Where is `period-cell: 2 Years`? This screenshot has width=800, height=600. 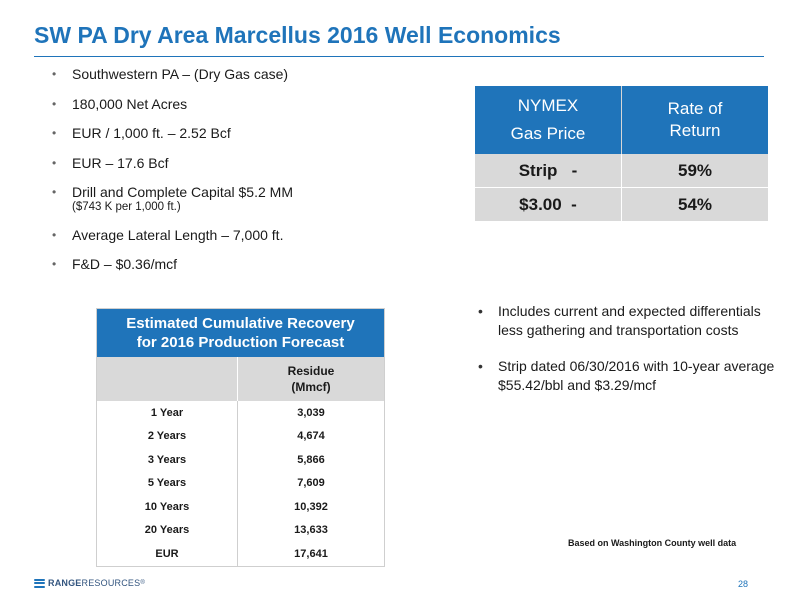
period-cell: 2 Years is located at coordinates (167, 436).